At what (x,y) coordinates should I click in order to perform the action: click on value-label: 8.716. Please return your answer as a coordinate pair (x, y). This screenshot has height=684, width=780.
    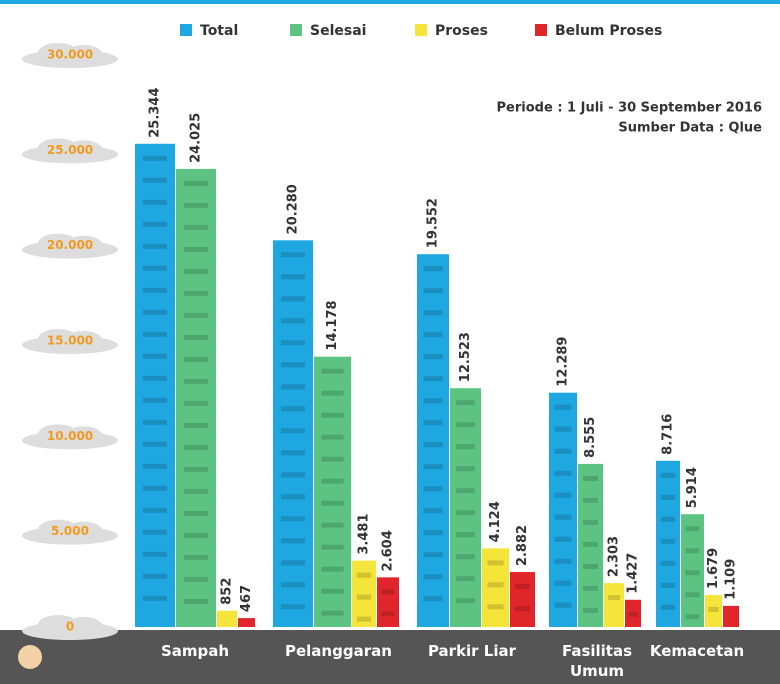
    Looking at the image, I should click on (668, 434).